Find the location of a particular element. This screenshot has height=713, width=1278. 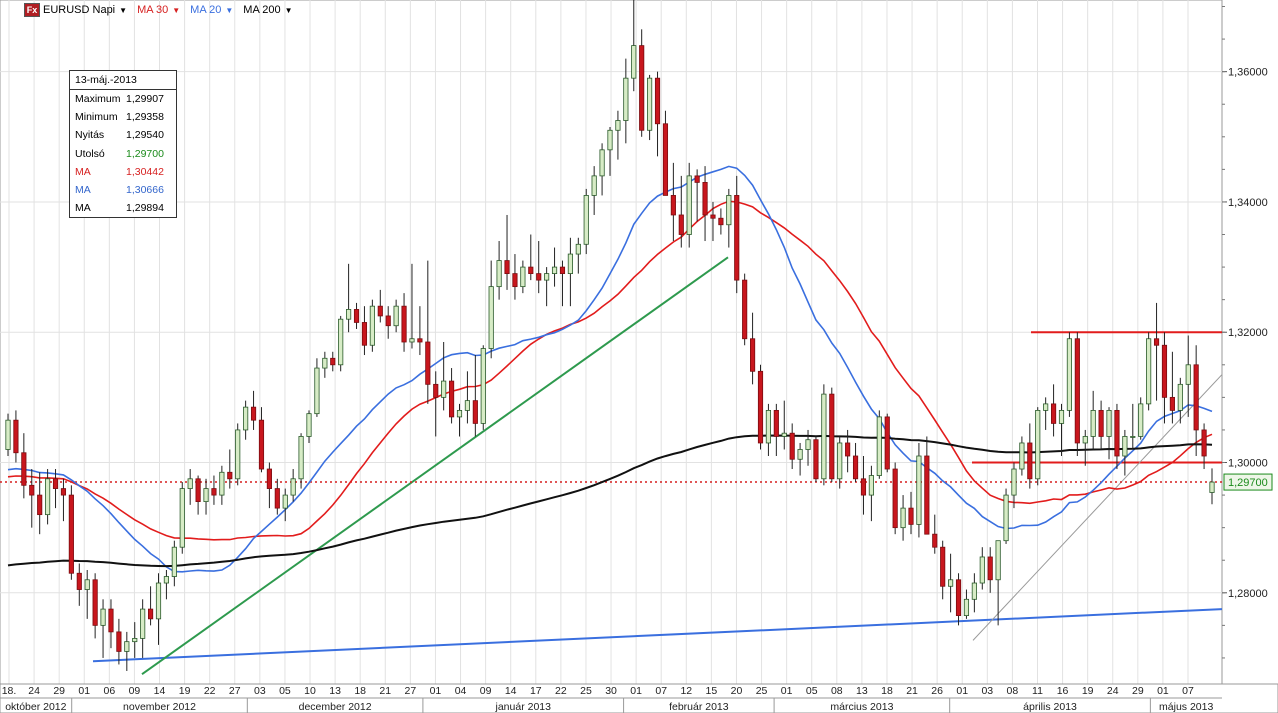

ma20-selector: MA 20 ▼ is located at coordinates (211, 10).